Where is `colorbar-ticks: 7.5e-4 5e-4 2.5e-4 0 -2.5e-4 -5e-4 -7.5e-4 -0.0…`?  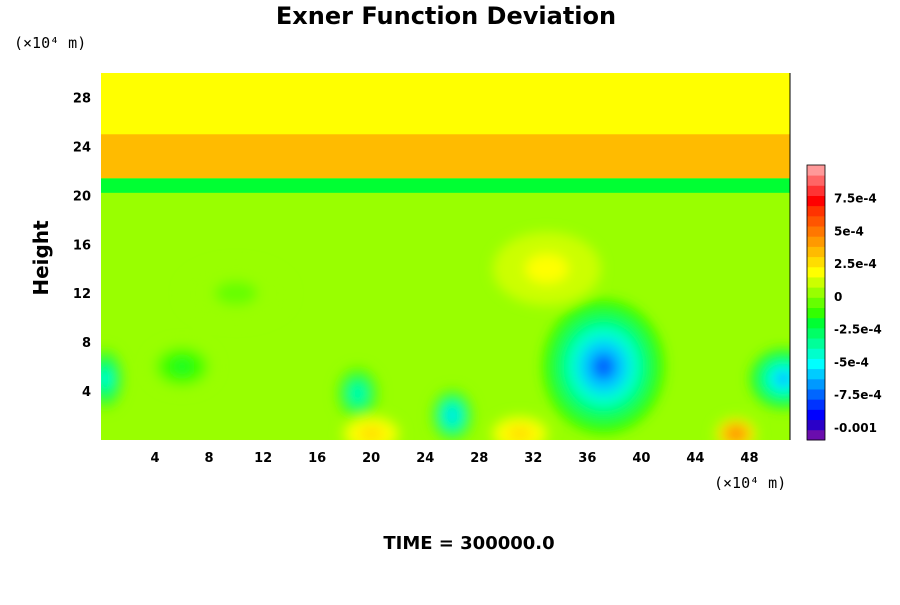
colorbar-ticks: 7.5e-4 5e-4 2.5e-4 0 -2.5e-4 -5e-4 -7.5e-4 -0.0… is located at coordinates (858, 313).